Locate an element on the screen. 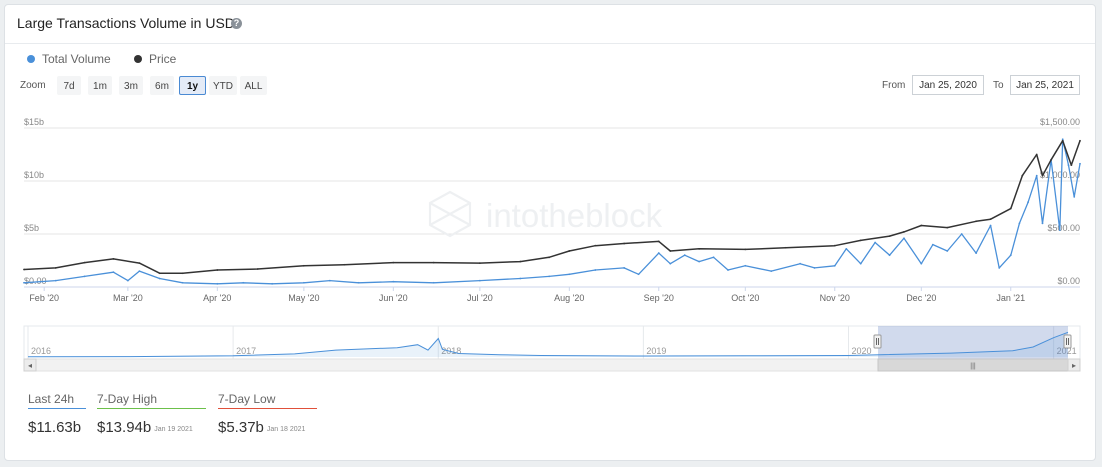 Image resolution: width=1102 pixels, height=467 pixels. navigator-year-label: 2020 is located at coordinates (862, 351).